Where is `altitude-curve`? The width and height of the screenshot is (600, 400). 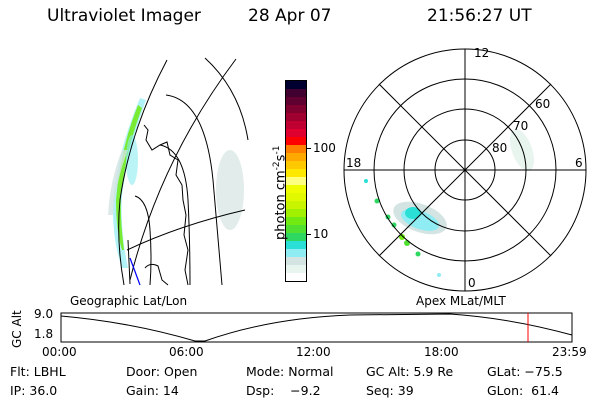 altitude-curve is located at coordinates (316, 327).